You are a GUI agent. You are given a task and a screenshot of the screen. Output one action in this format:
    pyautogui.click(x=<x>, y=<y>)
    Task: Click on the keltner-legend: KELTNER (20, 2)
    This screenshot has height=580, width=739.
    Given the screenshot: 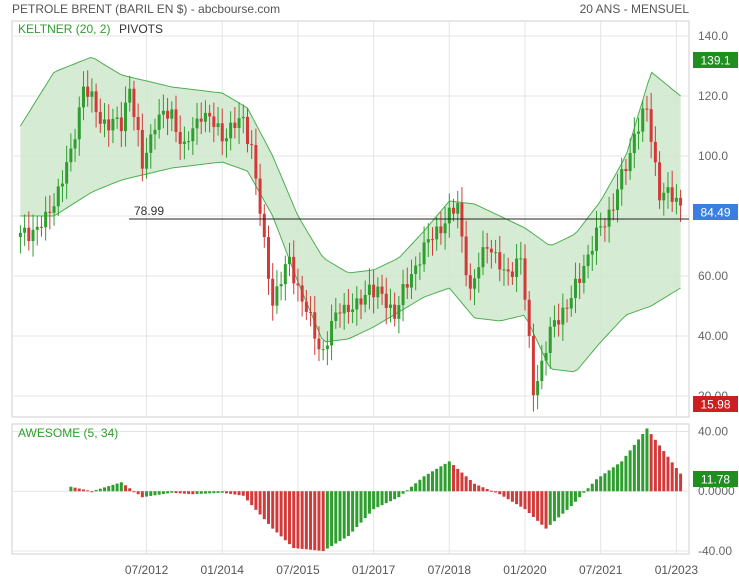 What is the action you would take?
    pyautogui.click(x=64, y=29)
    